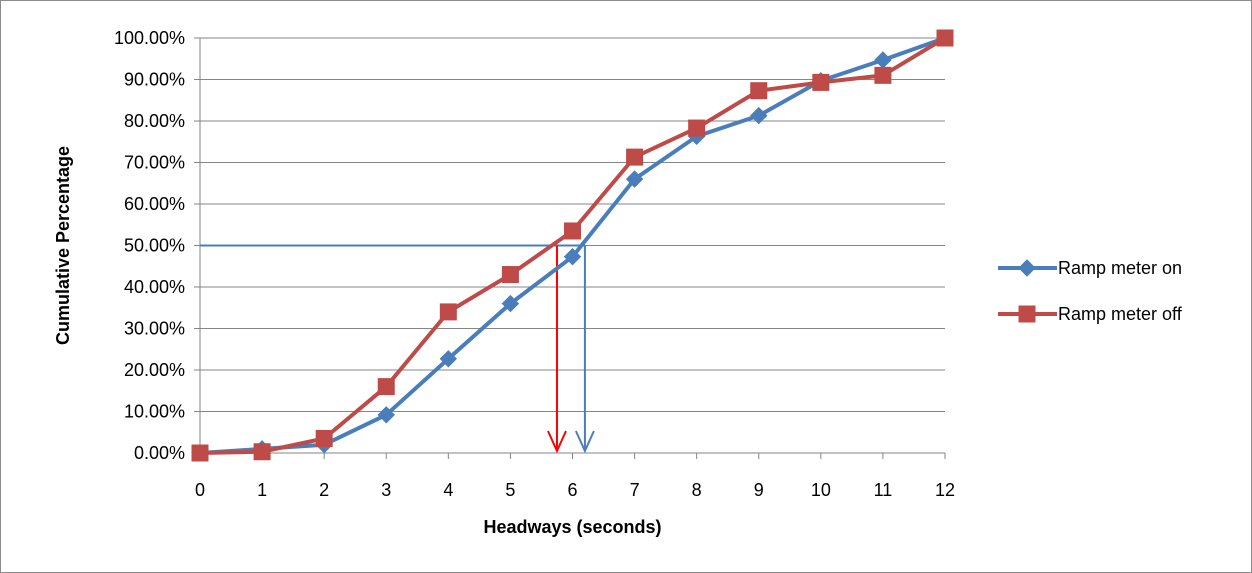 The height and width of the screenshot is (573, 1252). Describe the element at coordinates (149, 38) in the screenshot. I see `y-tick-label: 100.00%` at that location.